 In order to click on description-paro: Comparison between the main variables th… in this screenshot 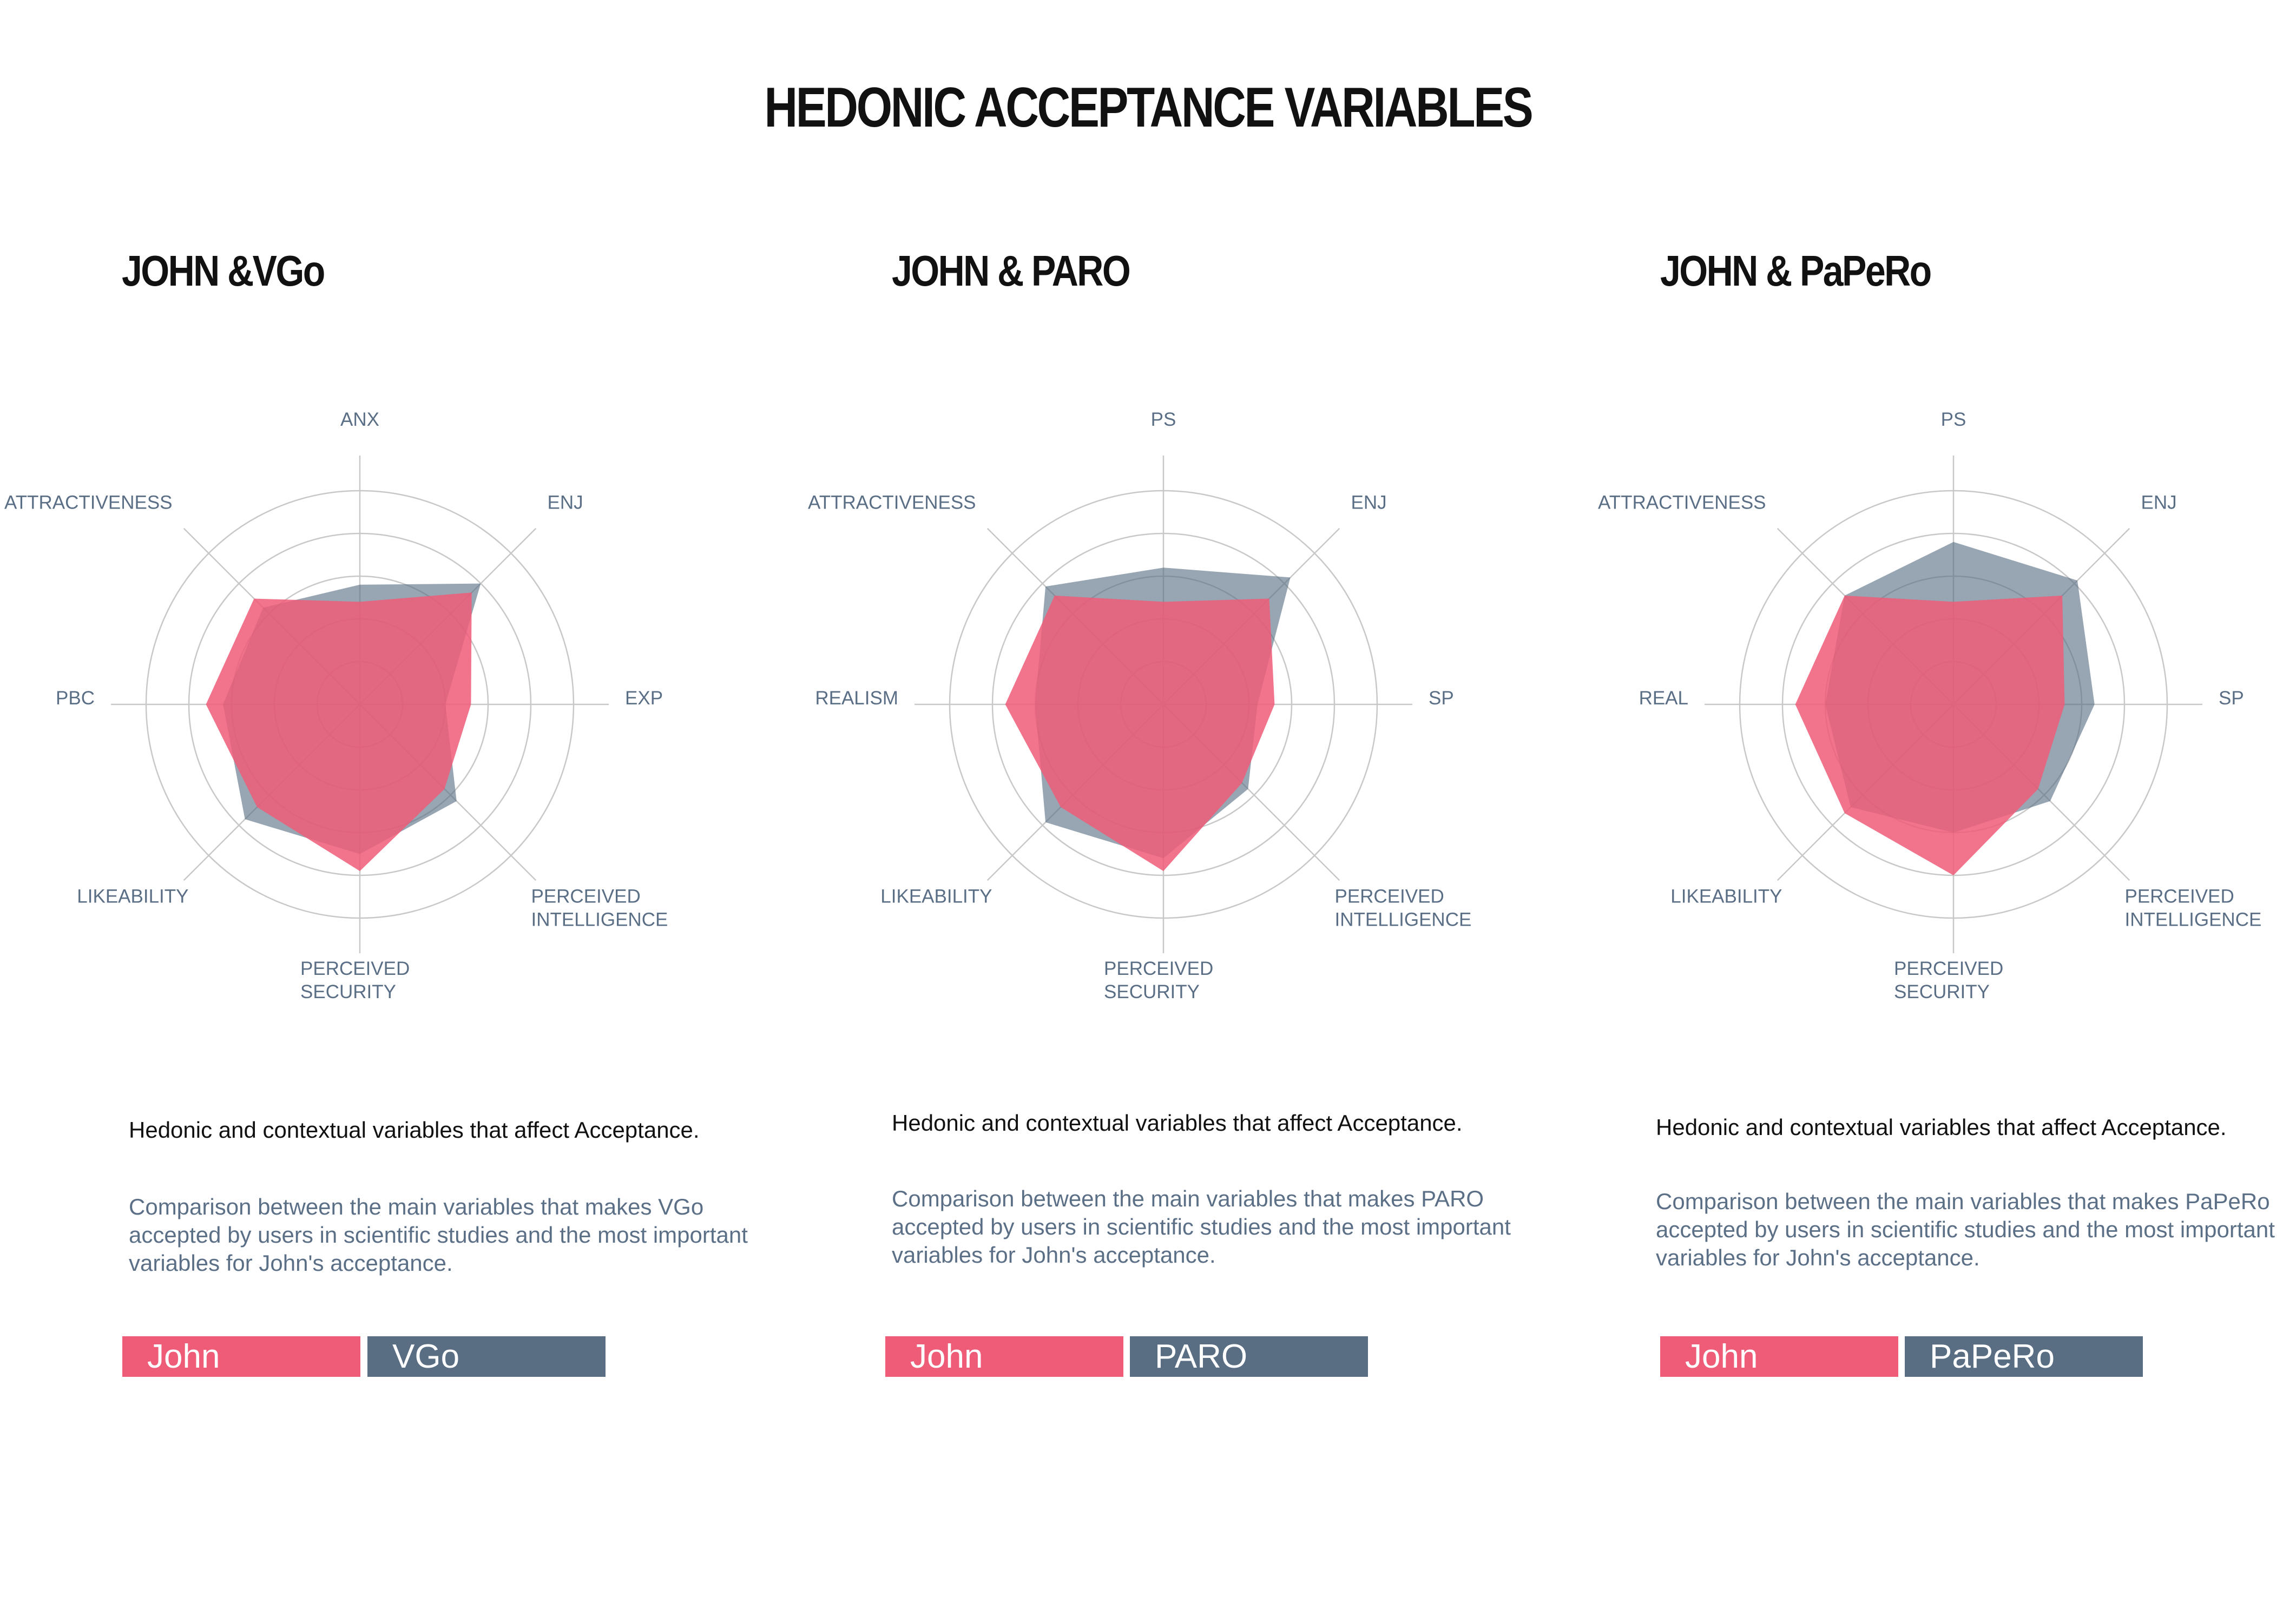, I will do `click(1201, 1227)`.